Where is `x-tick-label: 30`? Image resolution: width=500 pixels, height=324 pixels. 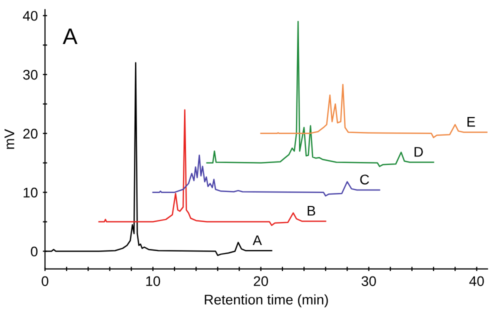
x-tick-label: 30 is located at coordinates (369, 281).